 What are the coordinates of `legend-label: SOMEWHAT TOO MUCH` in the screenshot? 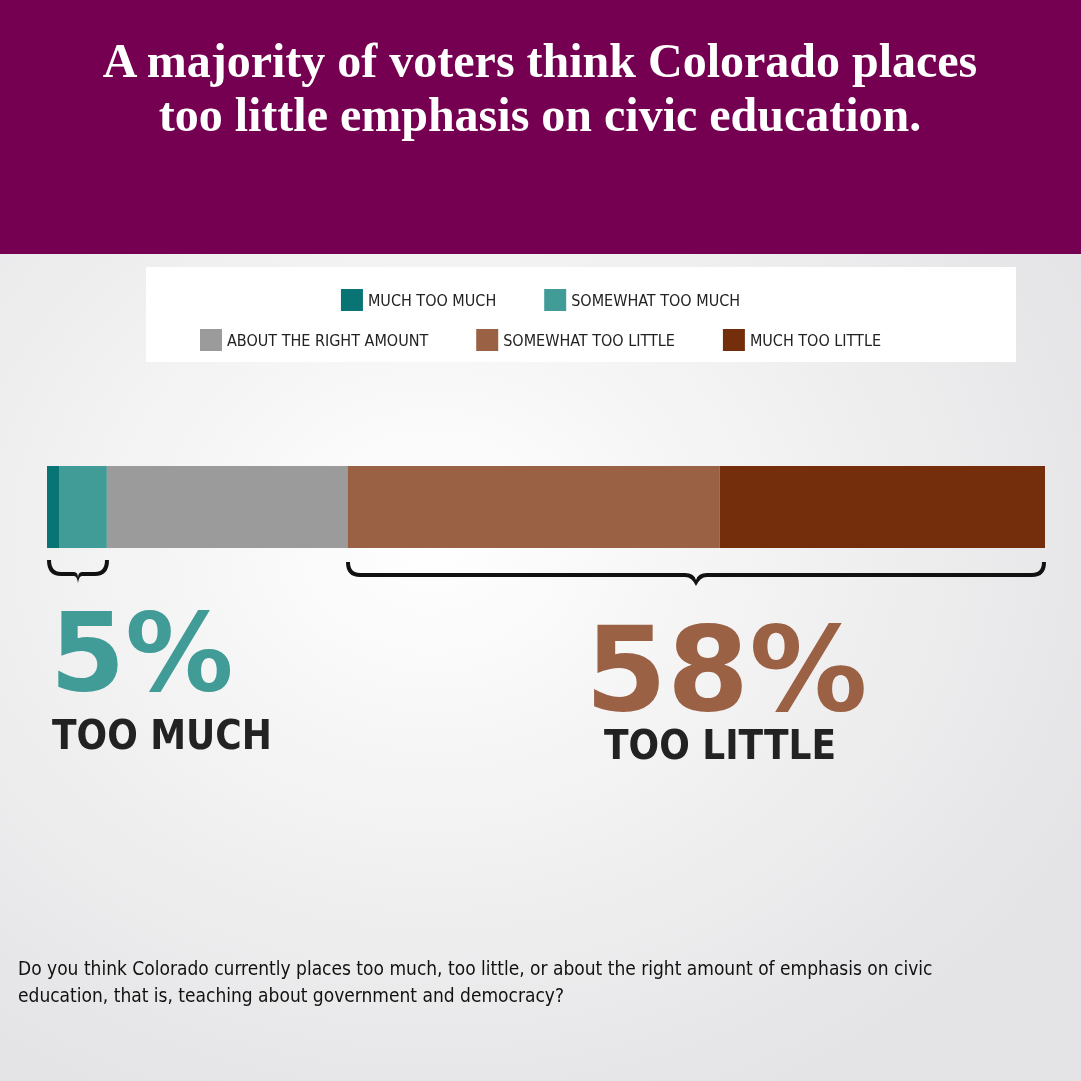 It's located at (656, 300).